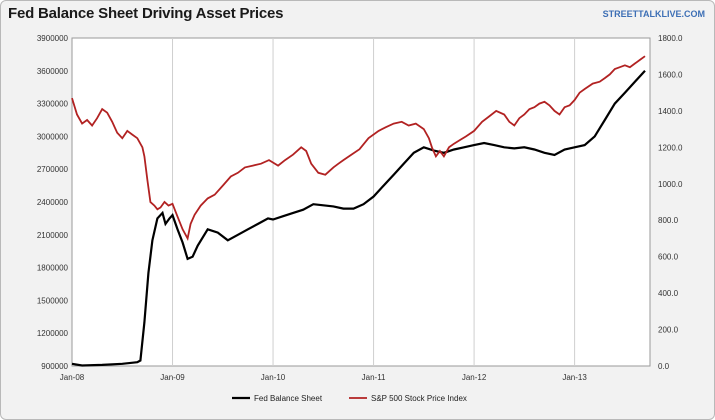 The image size is (715, 420). I want to click on right-tick-label: 0.0, so click(664, 366).